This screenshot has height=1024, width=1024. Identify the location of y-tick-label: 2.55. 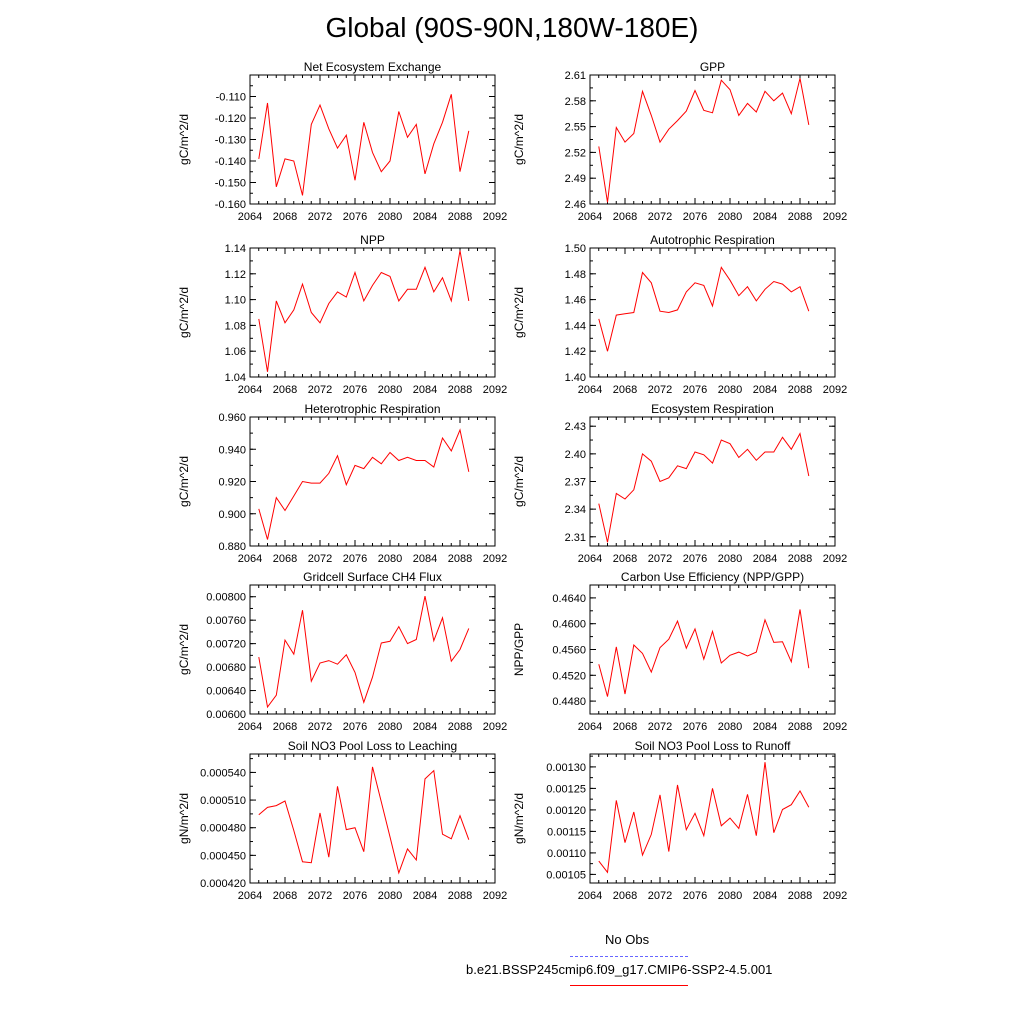
(575, 128).